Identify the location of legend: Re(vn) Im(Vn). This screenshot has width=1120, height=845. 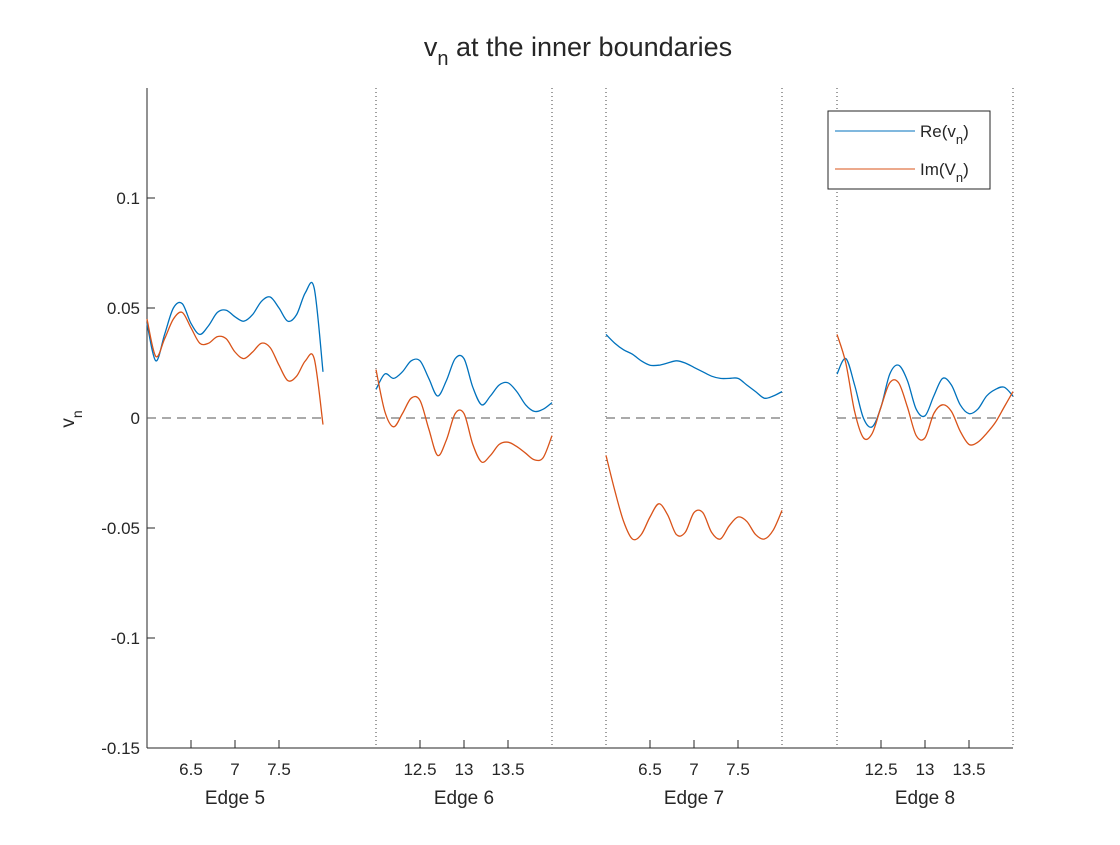
(909, 150).